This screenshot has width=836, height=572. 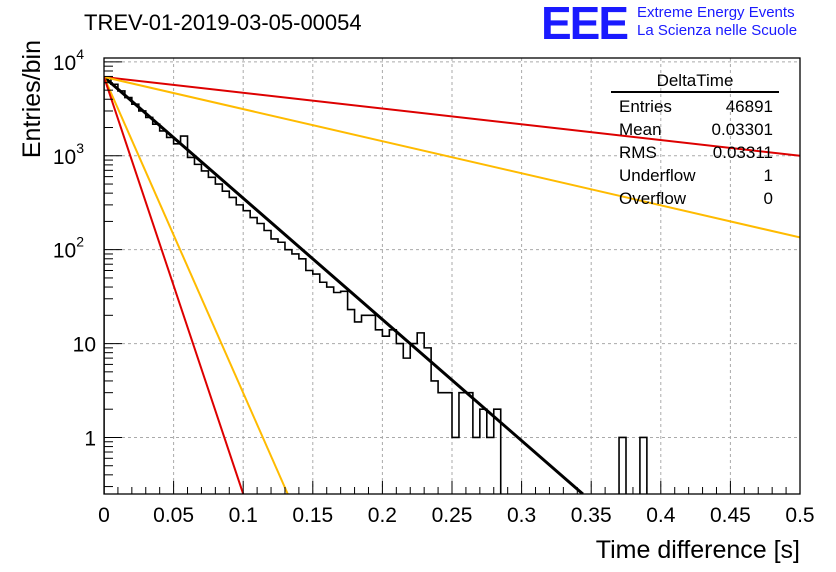 What do you see at coordinates (657, 175) in the screenshot?
I see `stats-label: Underflow` at bounding box center [657, 175].